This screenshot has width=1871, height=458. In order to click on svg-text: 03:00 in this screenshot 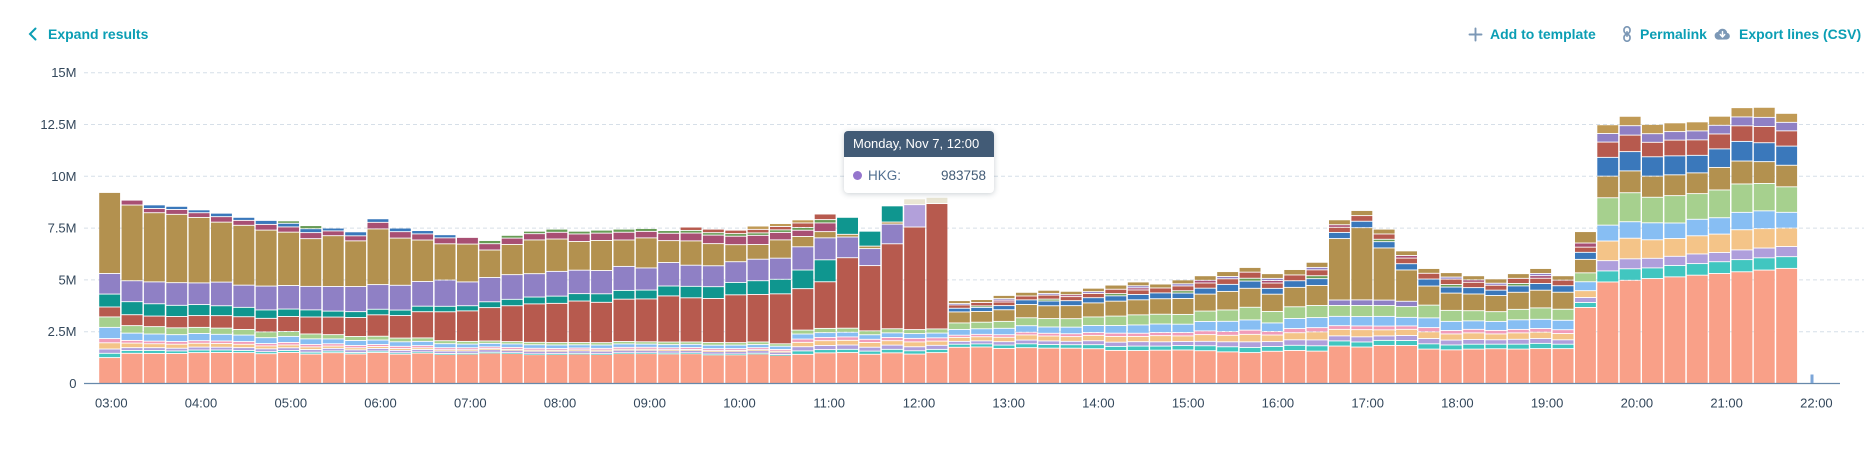, I will do `click(111, 403)`.